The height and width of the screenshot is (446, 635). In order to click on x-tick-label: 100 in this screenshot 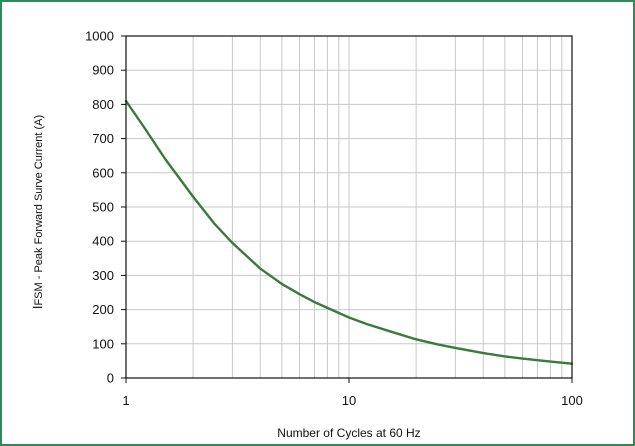, I will do `click(572, 400)`.